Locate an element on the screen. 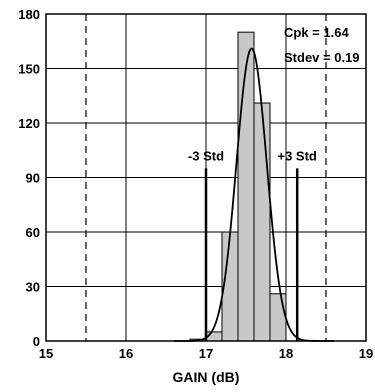  y-tick-label-1: 30 is located at coordinates (33, 287).